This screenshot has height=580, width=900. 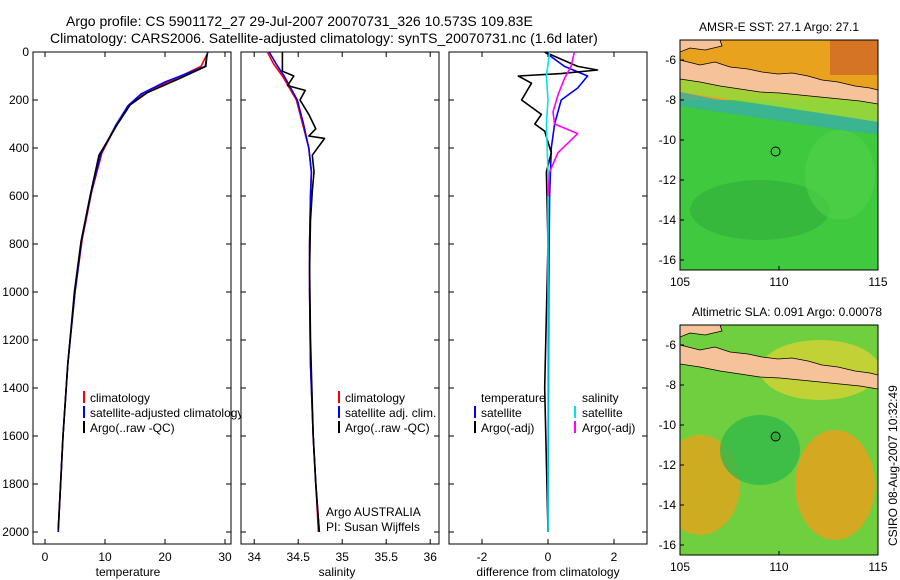 What do you see at coordinates (760, 210) in the screenshot?
I see `sst-green-patch` at bounding box center [760, 210].